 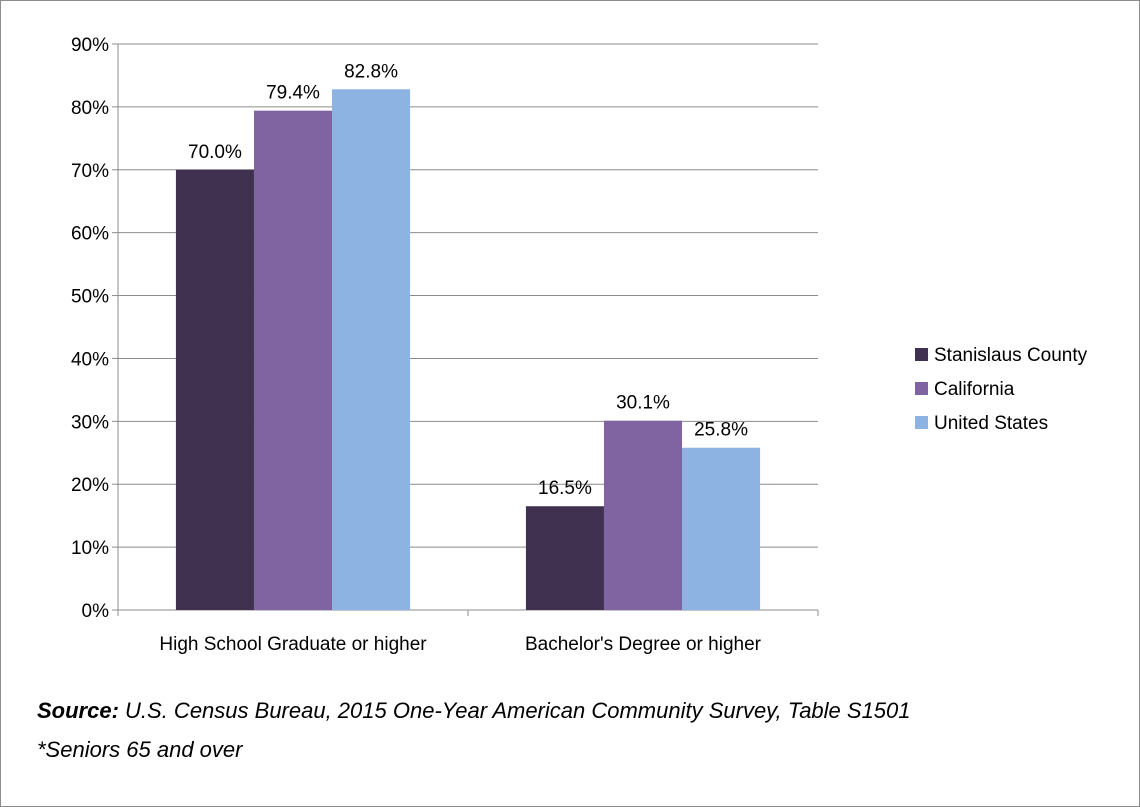 What do you see at coordinates (90, 297) in the screenshot?
I see `y-tick-label: 50%` at bounding box center [90, 297].